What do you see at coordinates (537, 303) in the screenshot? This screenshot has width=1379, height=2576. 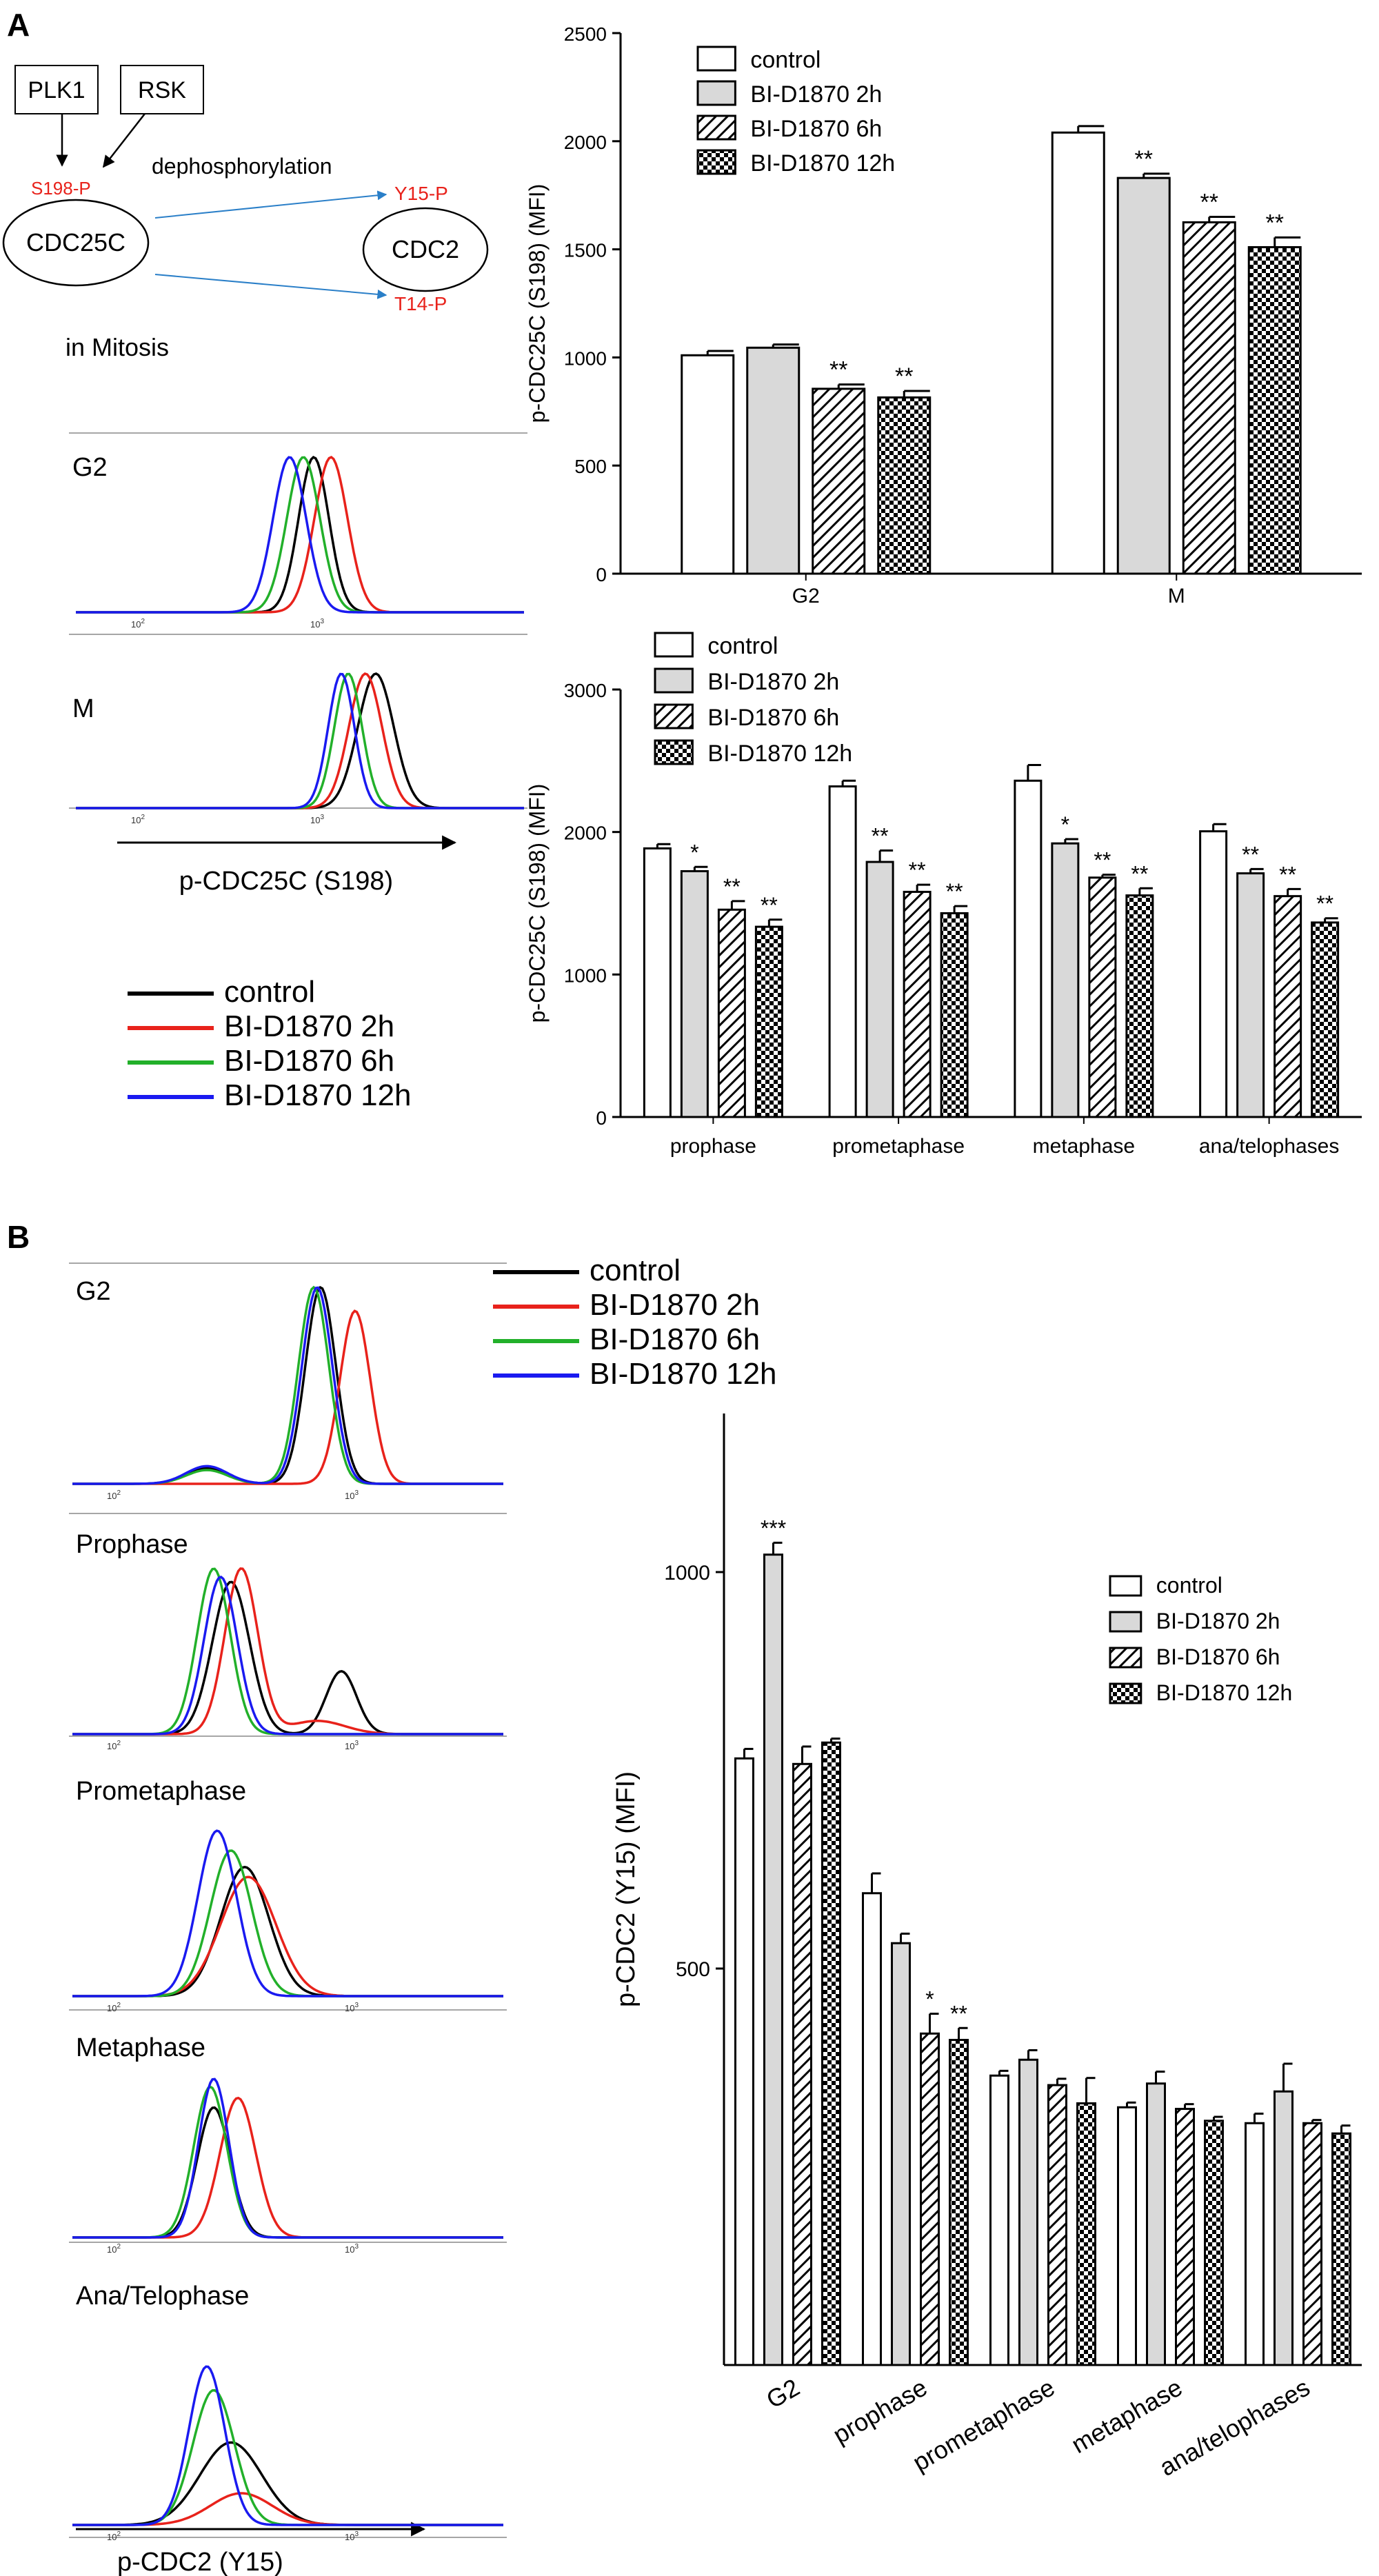 I see `y-axis-label: p-CDC25C (S198) (MFI)` at bounding box center [537, 303].